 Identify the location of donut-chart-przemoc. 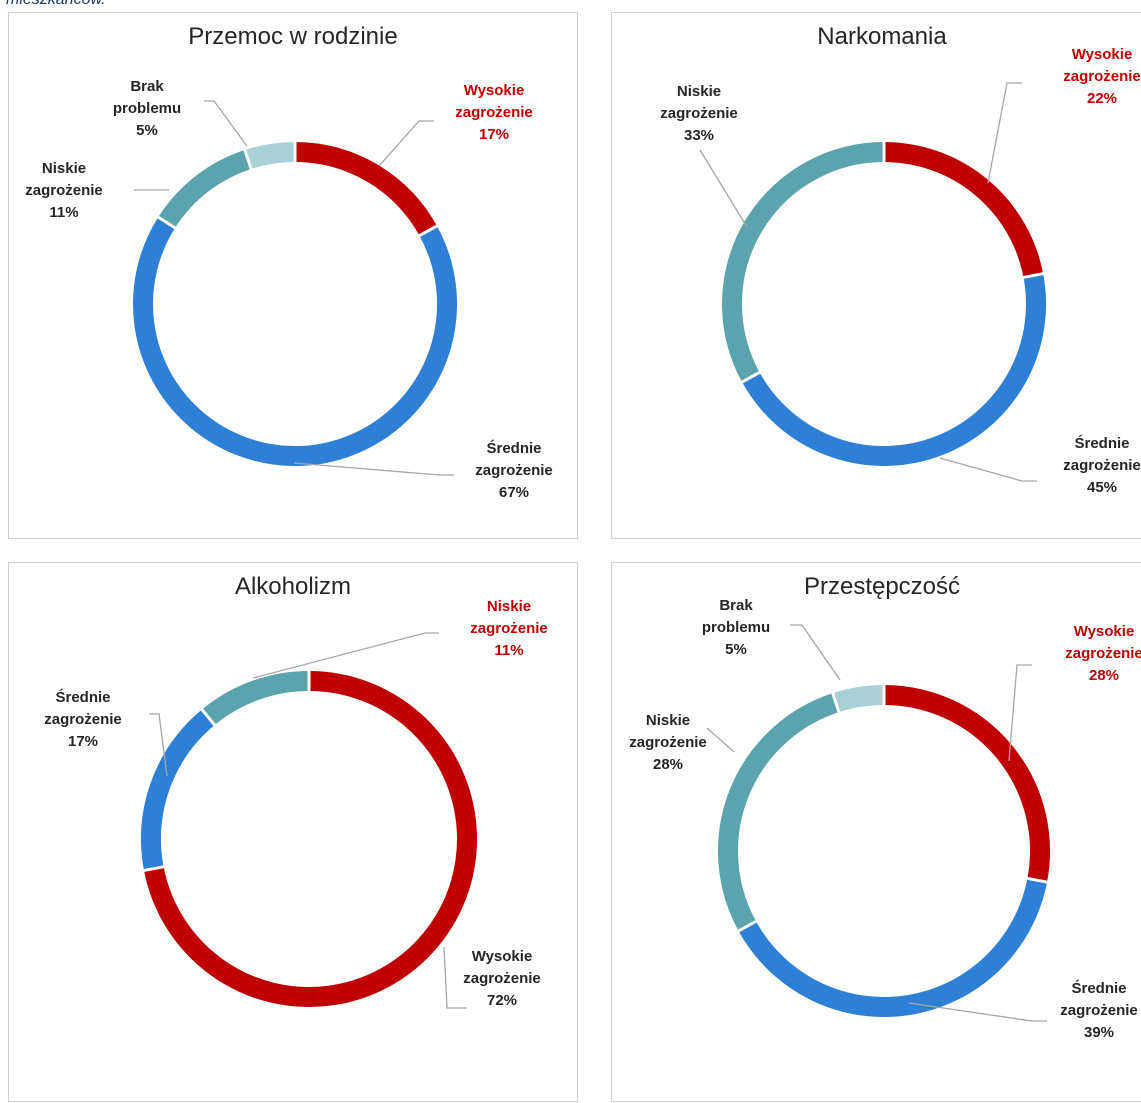
(295, 288).